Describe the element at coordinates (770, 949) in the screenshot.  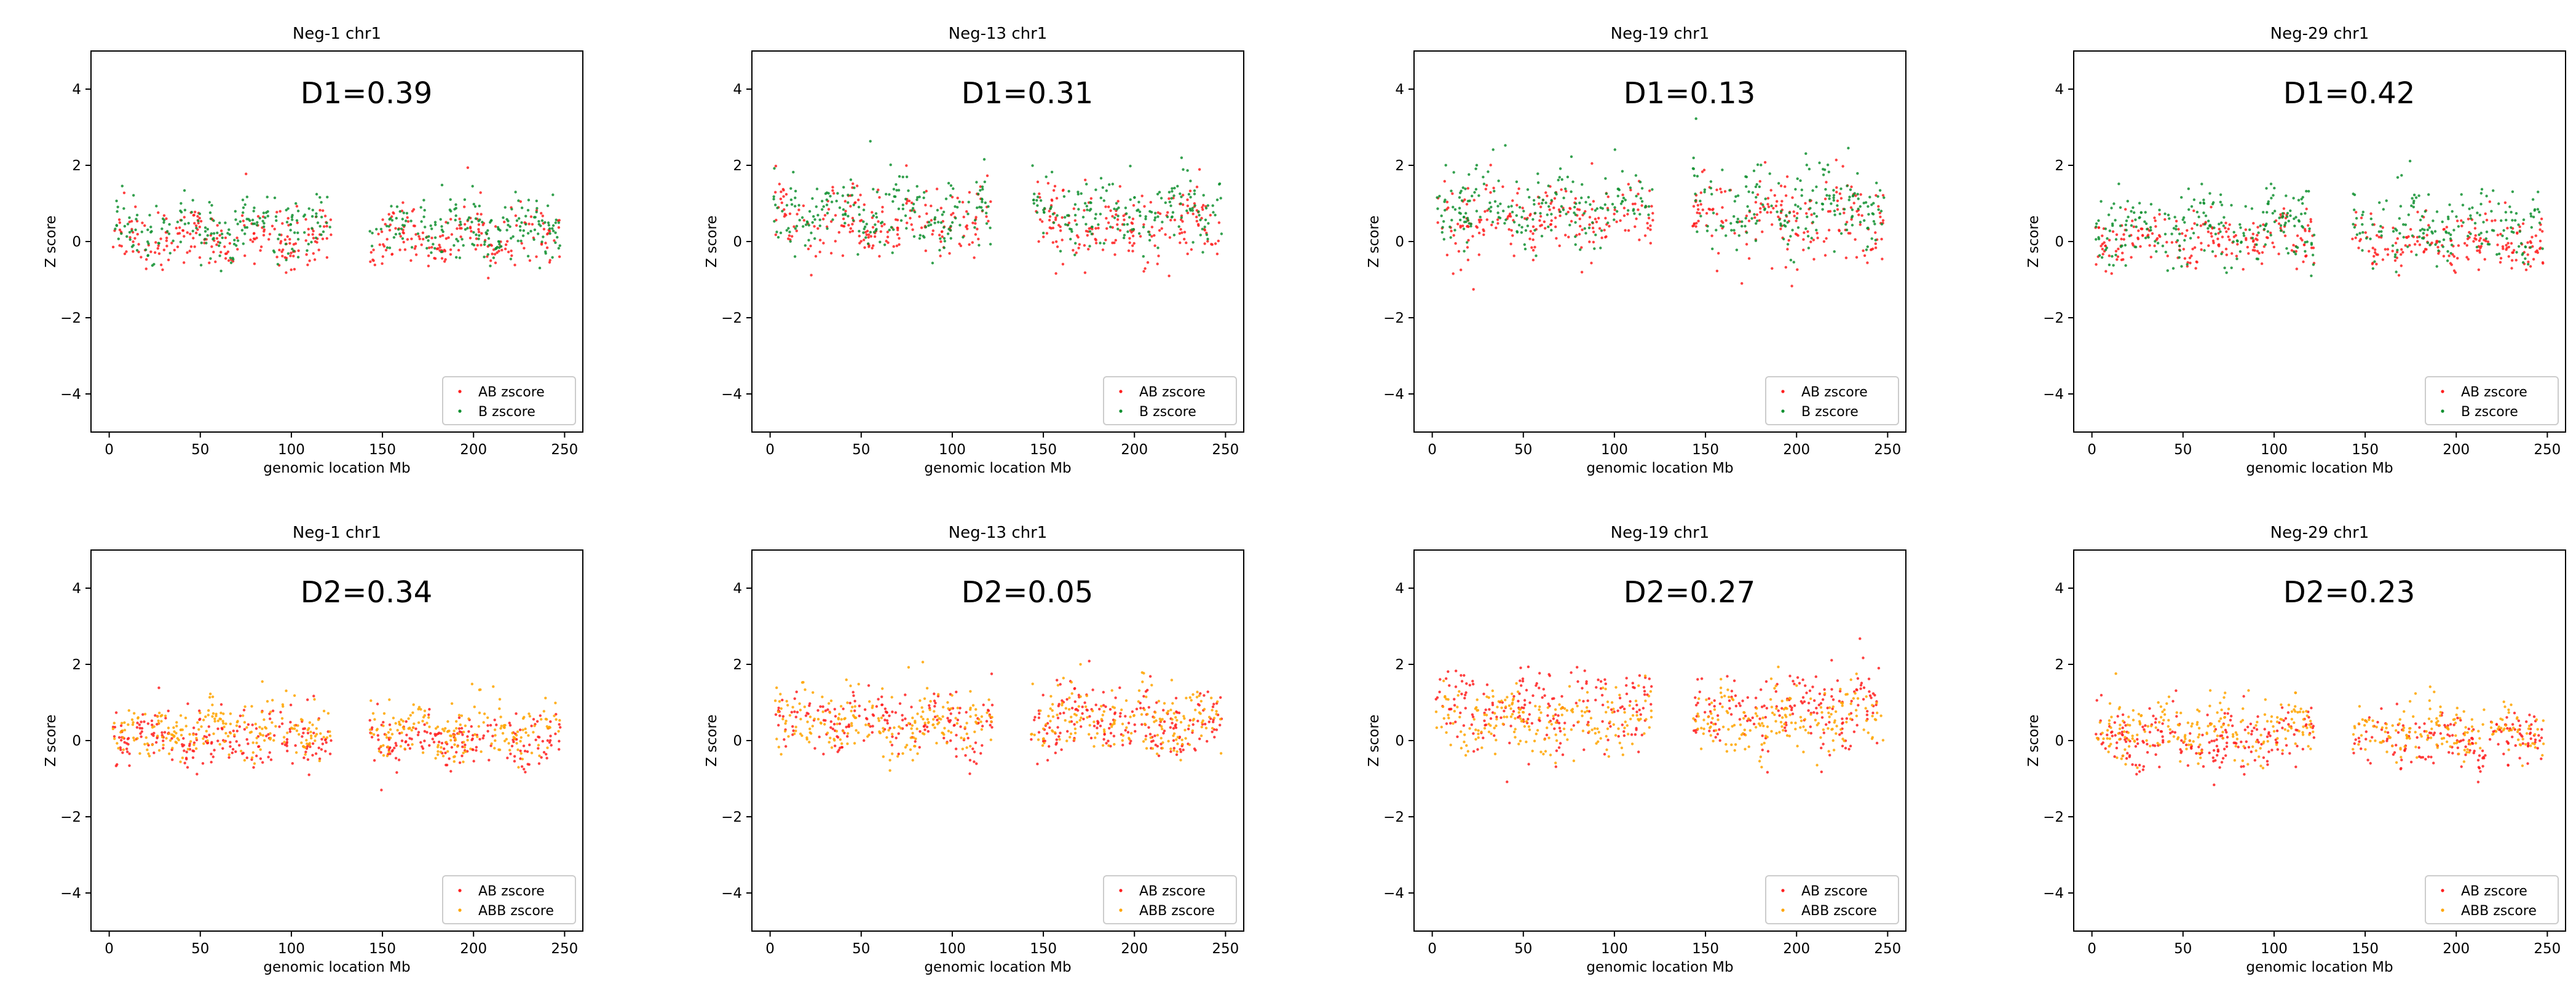
I see `x-tick-label: 0` at that location.